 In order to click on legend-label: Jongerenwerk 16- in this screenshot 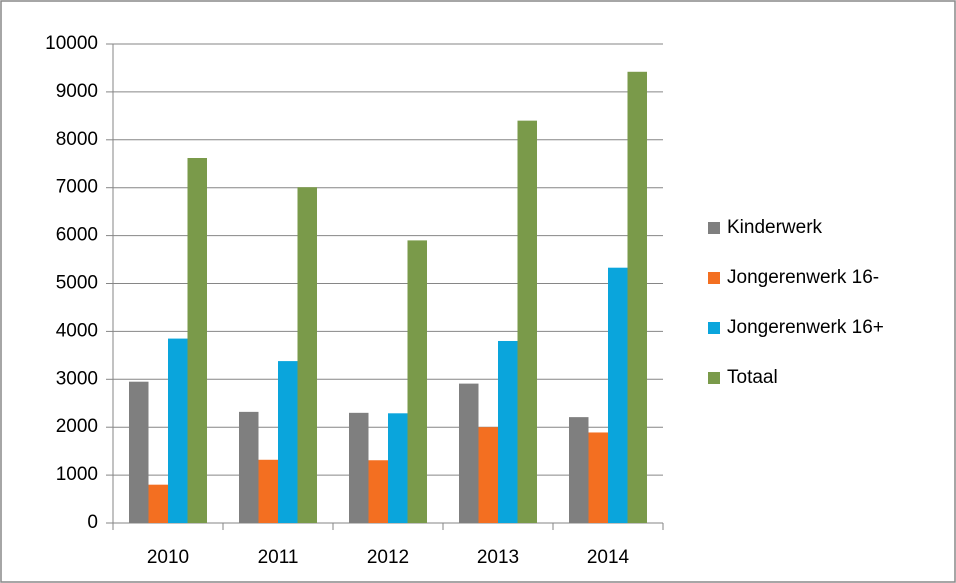, I will do `click(803, 277)`.